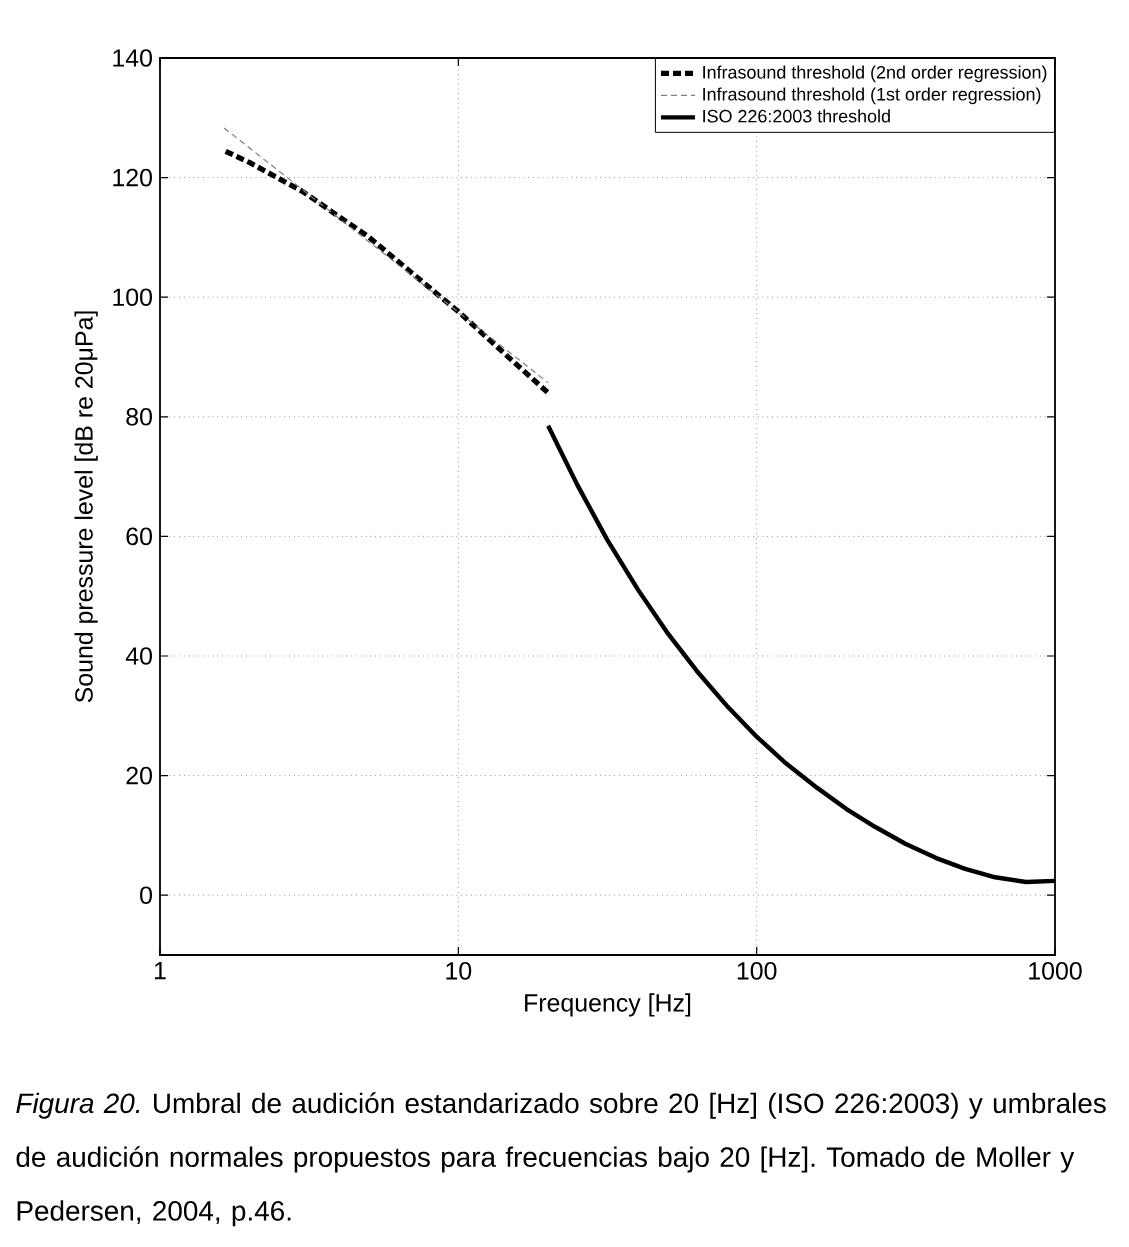 Image resolution: width=1129 pixels, height=1247 pixels. What do you see at coordinates (132, 58) in the screenshot?
I see `y-tick-label: 140` at bounding box center [132, 58].